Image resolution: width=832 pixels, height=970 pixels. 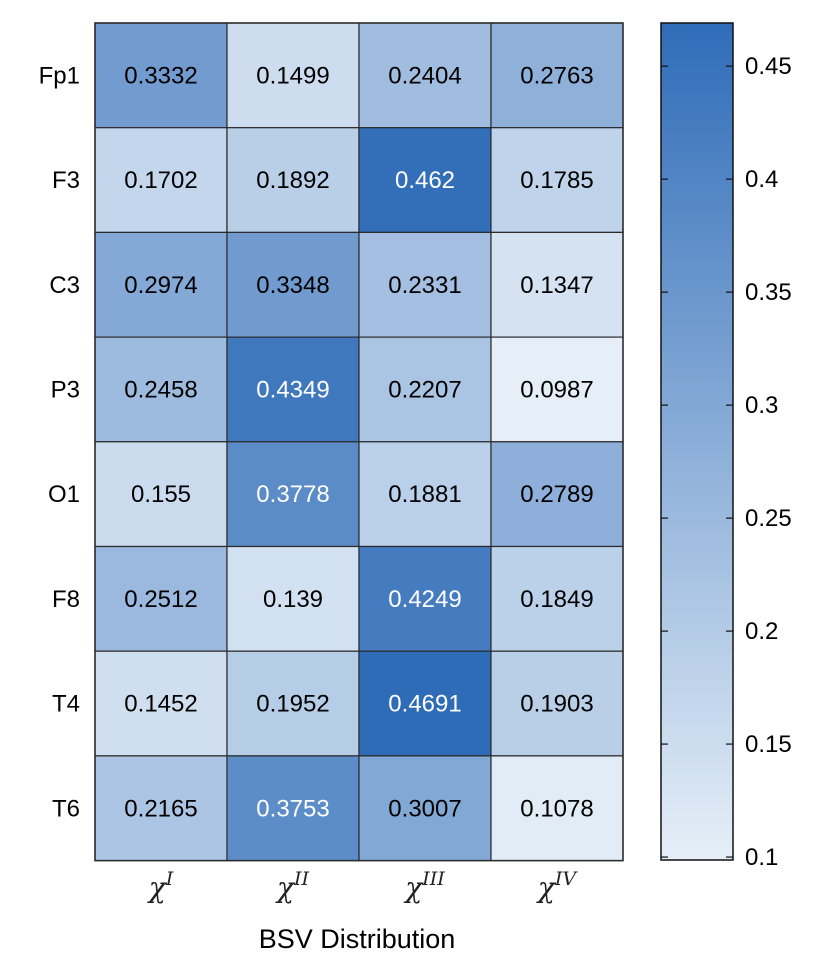 I want to click on cell-value-label: 0.2207, so click(x=424, y=389).